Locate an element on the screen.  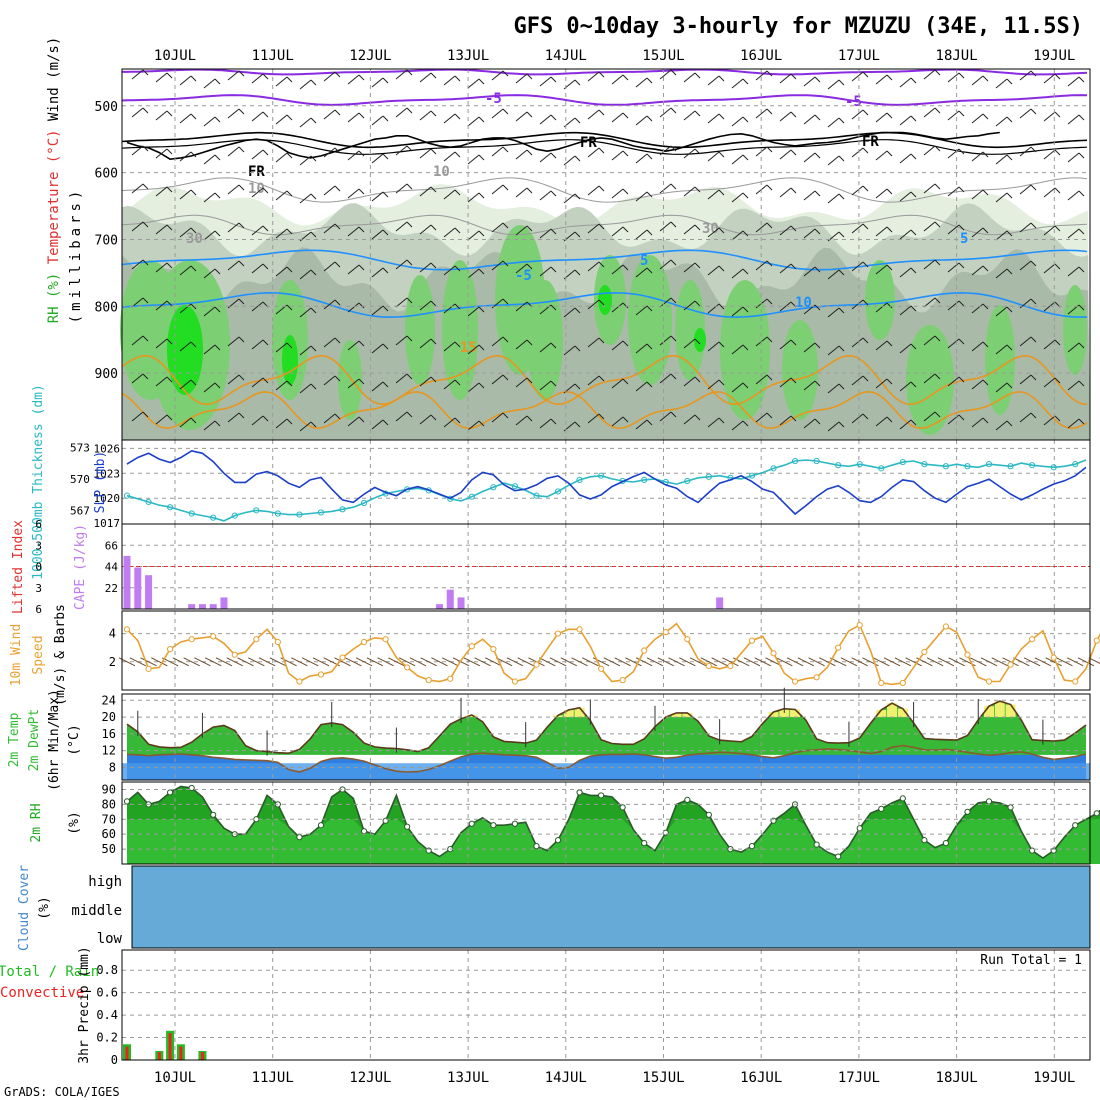
day-label-top: 16JUL is located at coordinates (761, 56).